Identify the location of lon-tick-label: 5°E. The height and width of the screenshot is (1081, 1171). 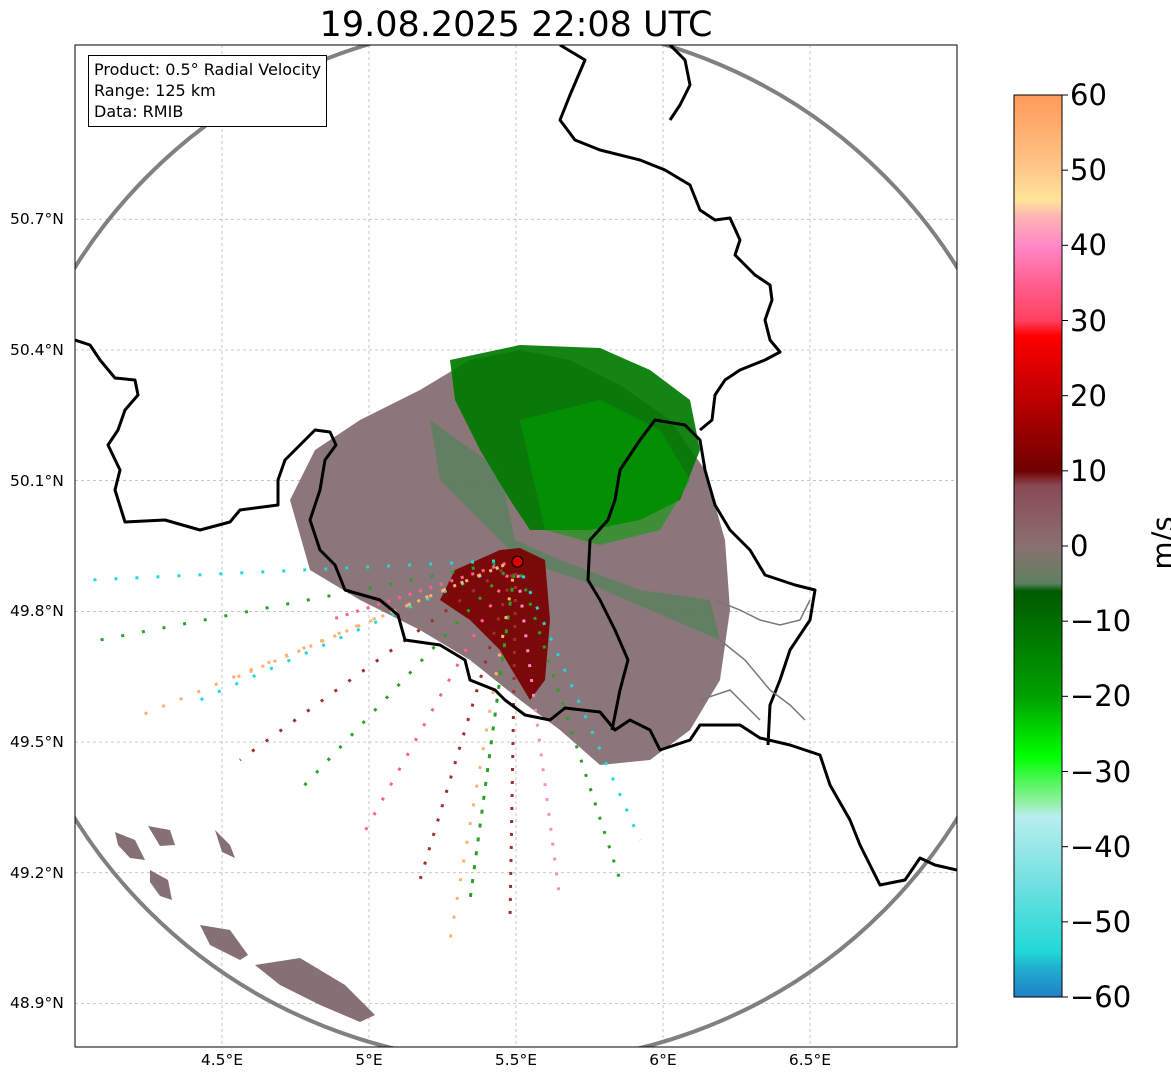
(369, 1060).